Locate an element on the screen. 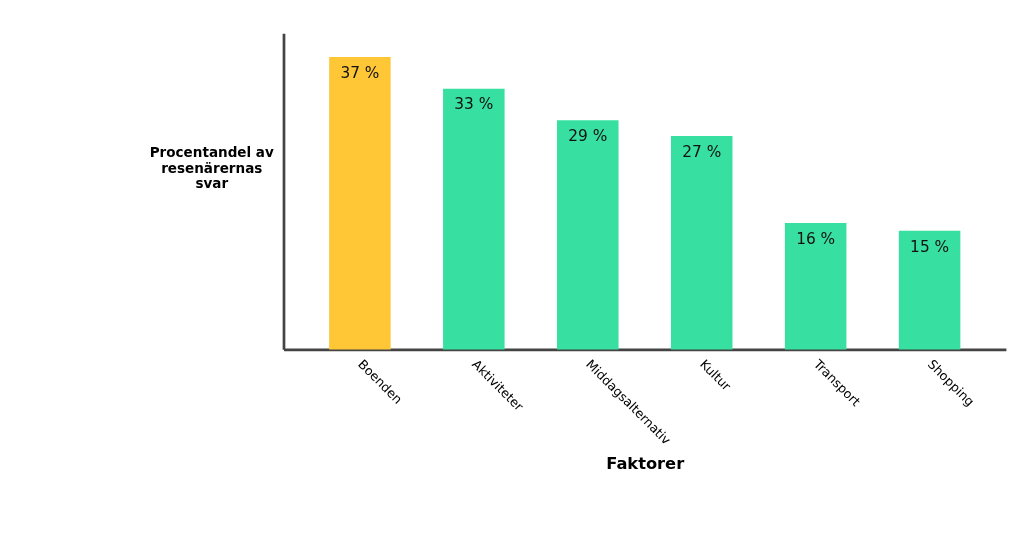 This screenshot has width=1024, height=547. y-axis-title: Procentandel av resenärernas svar is located at coordinates (211, 168).